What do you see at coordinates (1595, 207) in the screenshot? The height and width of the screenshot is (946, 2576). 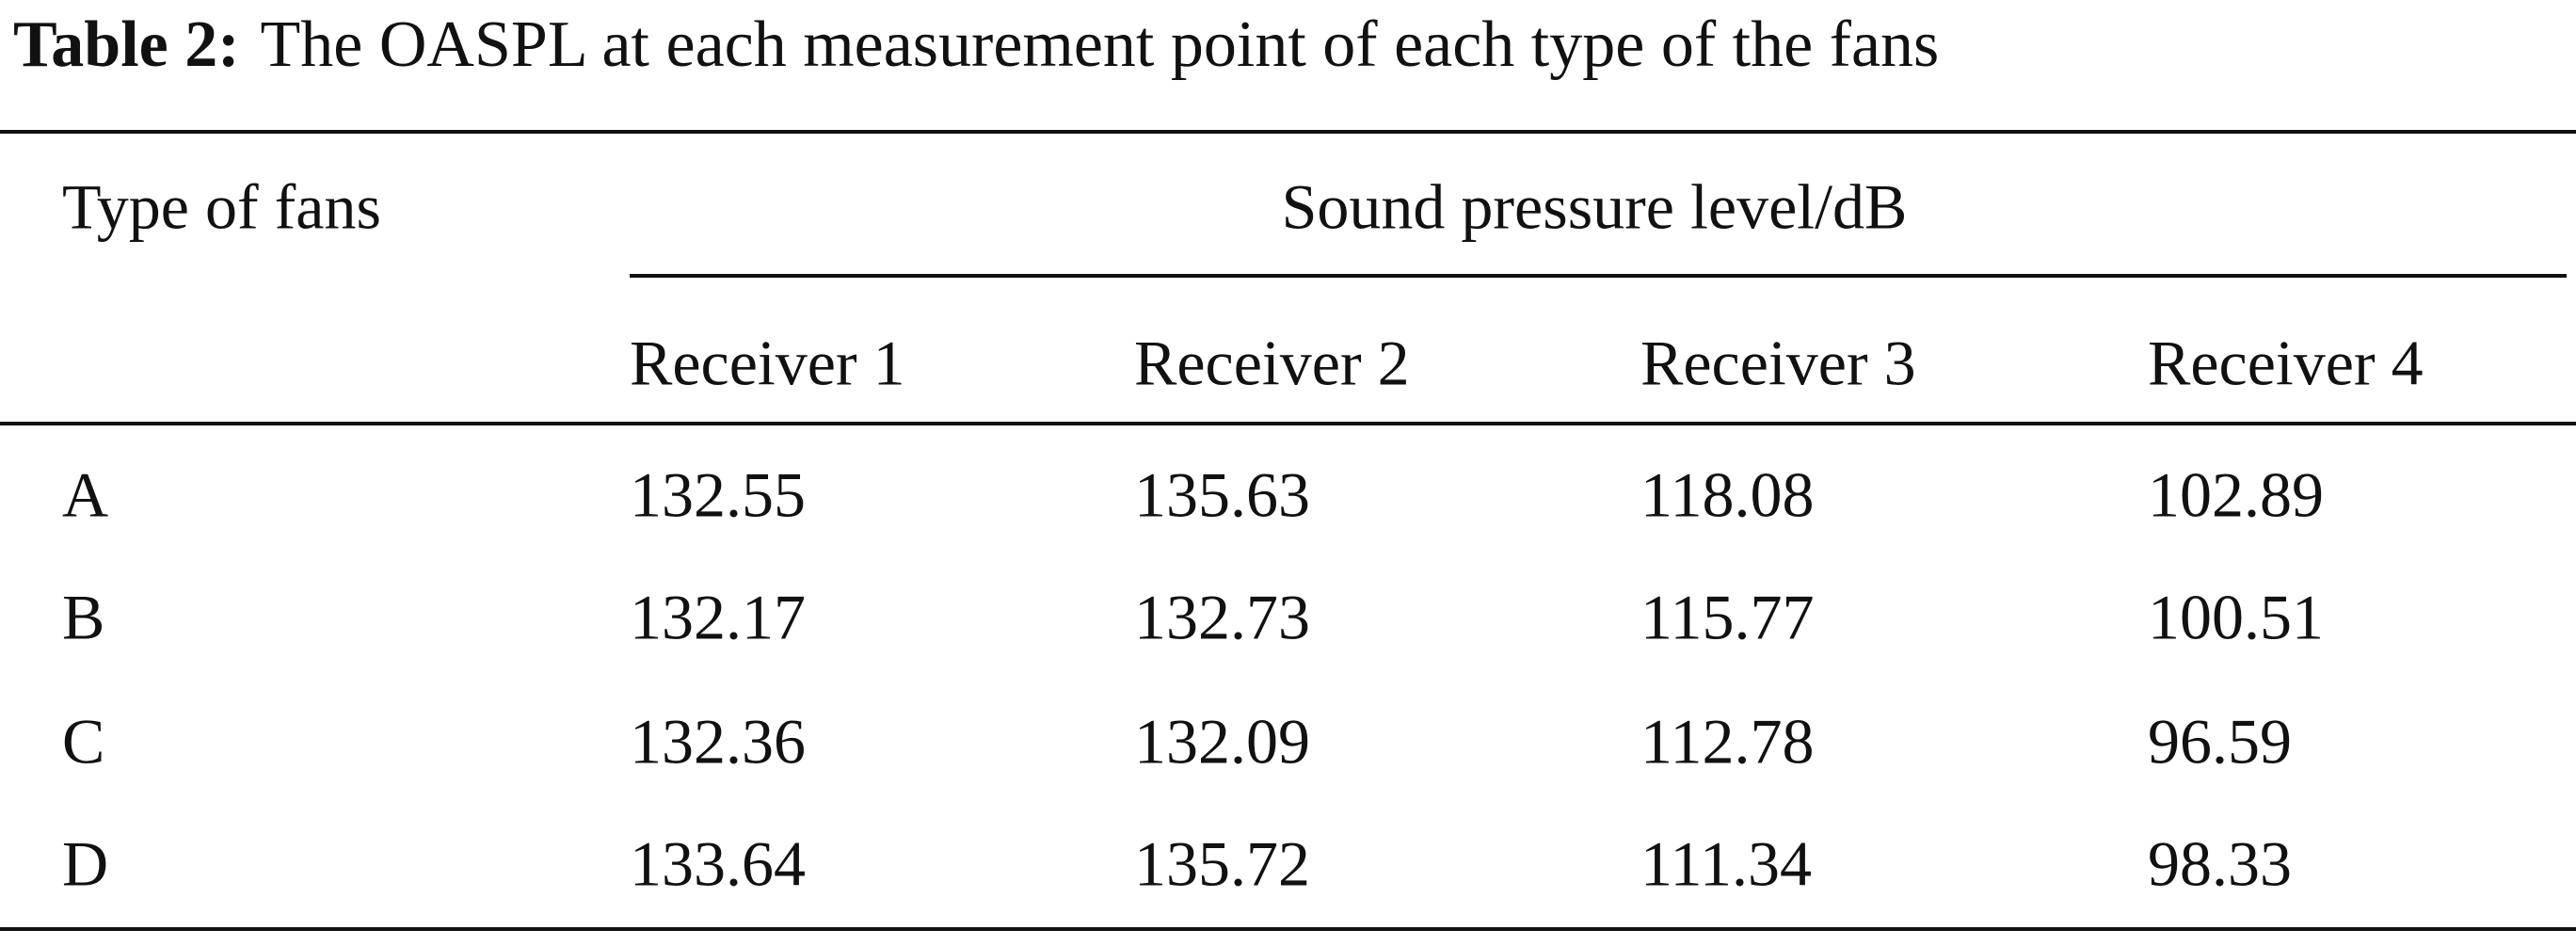 I see `group-header: Sound pressure level/dB` at bounding box center [1595, 207].